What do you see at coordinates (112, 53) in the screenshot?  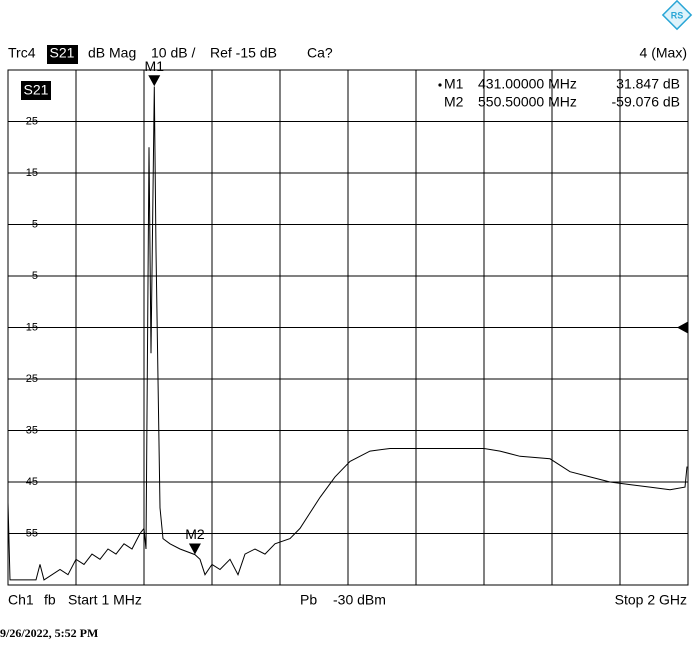 I see `header-format: dB Mag` at bounding box center [112, 53].